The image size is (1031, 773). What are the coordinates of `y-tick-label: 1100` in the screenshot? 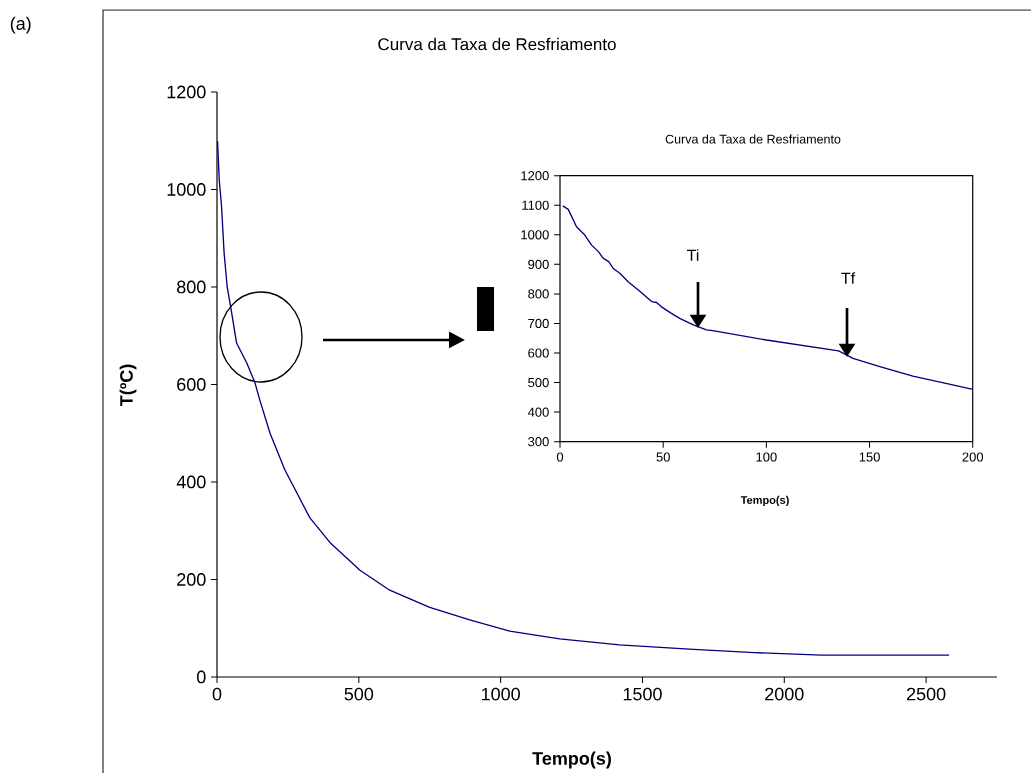 It's located at (535, 205).